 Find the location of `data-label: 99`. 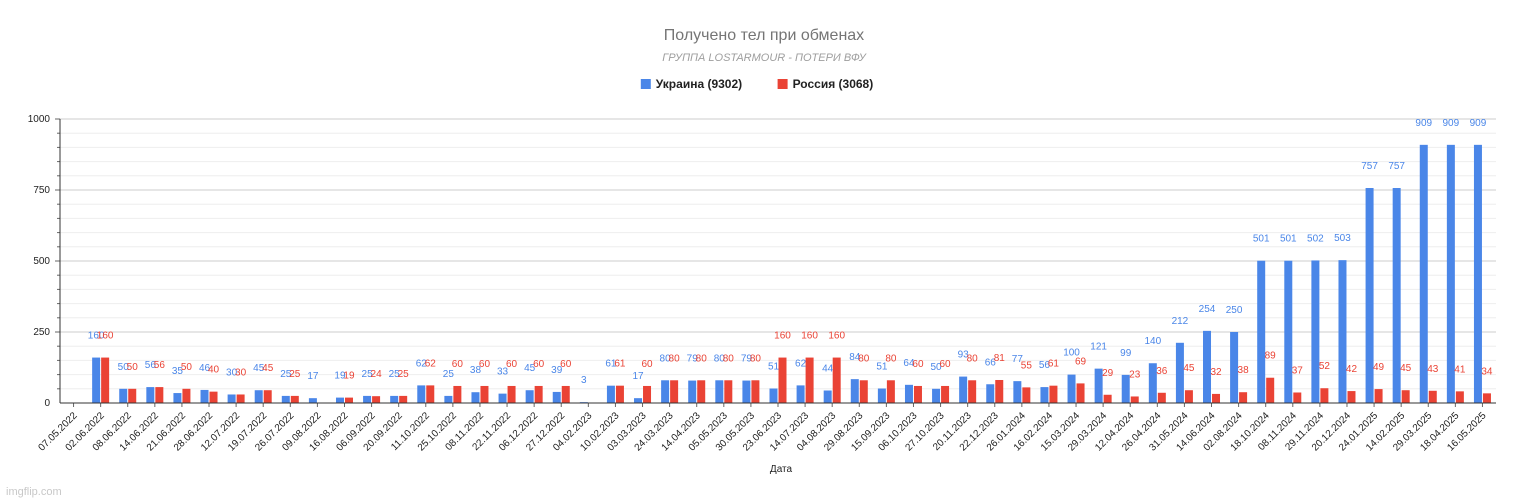

data-label: 99 is located at coordinates (1126, 353).